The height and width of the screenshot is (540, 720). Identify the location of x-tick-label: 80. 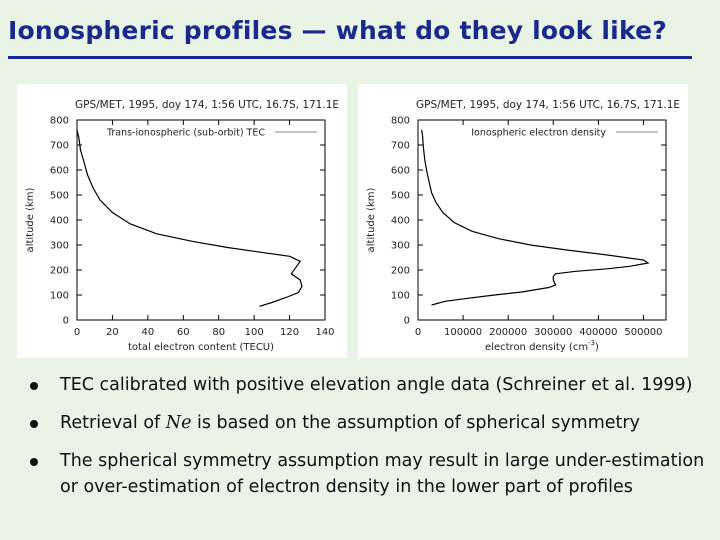
(218, 332).